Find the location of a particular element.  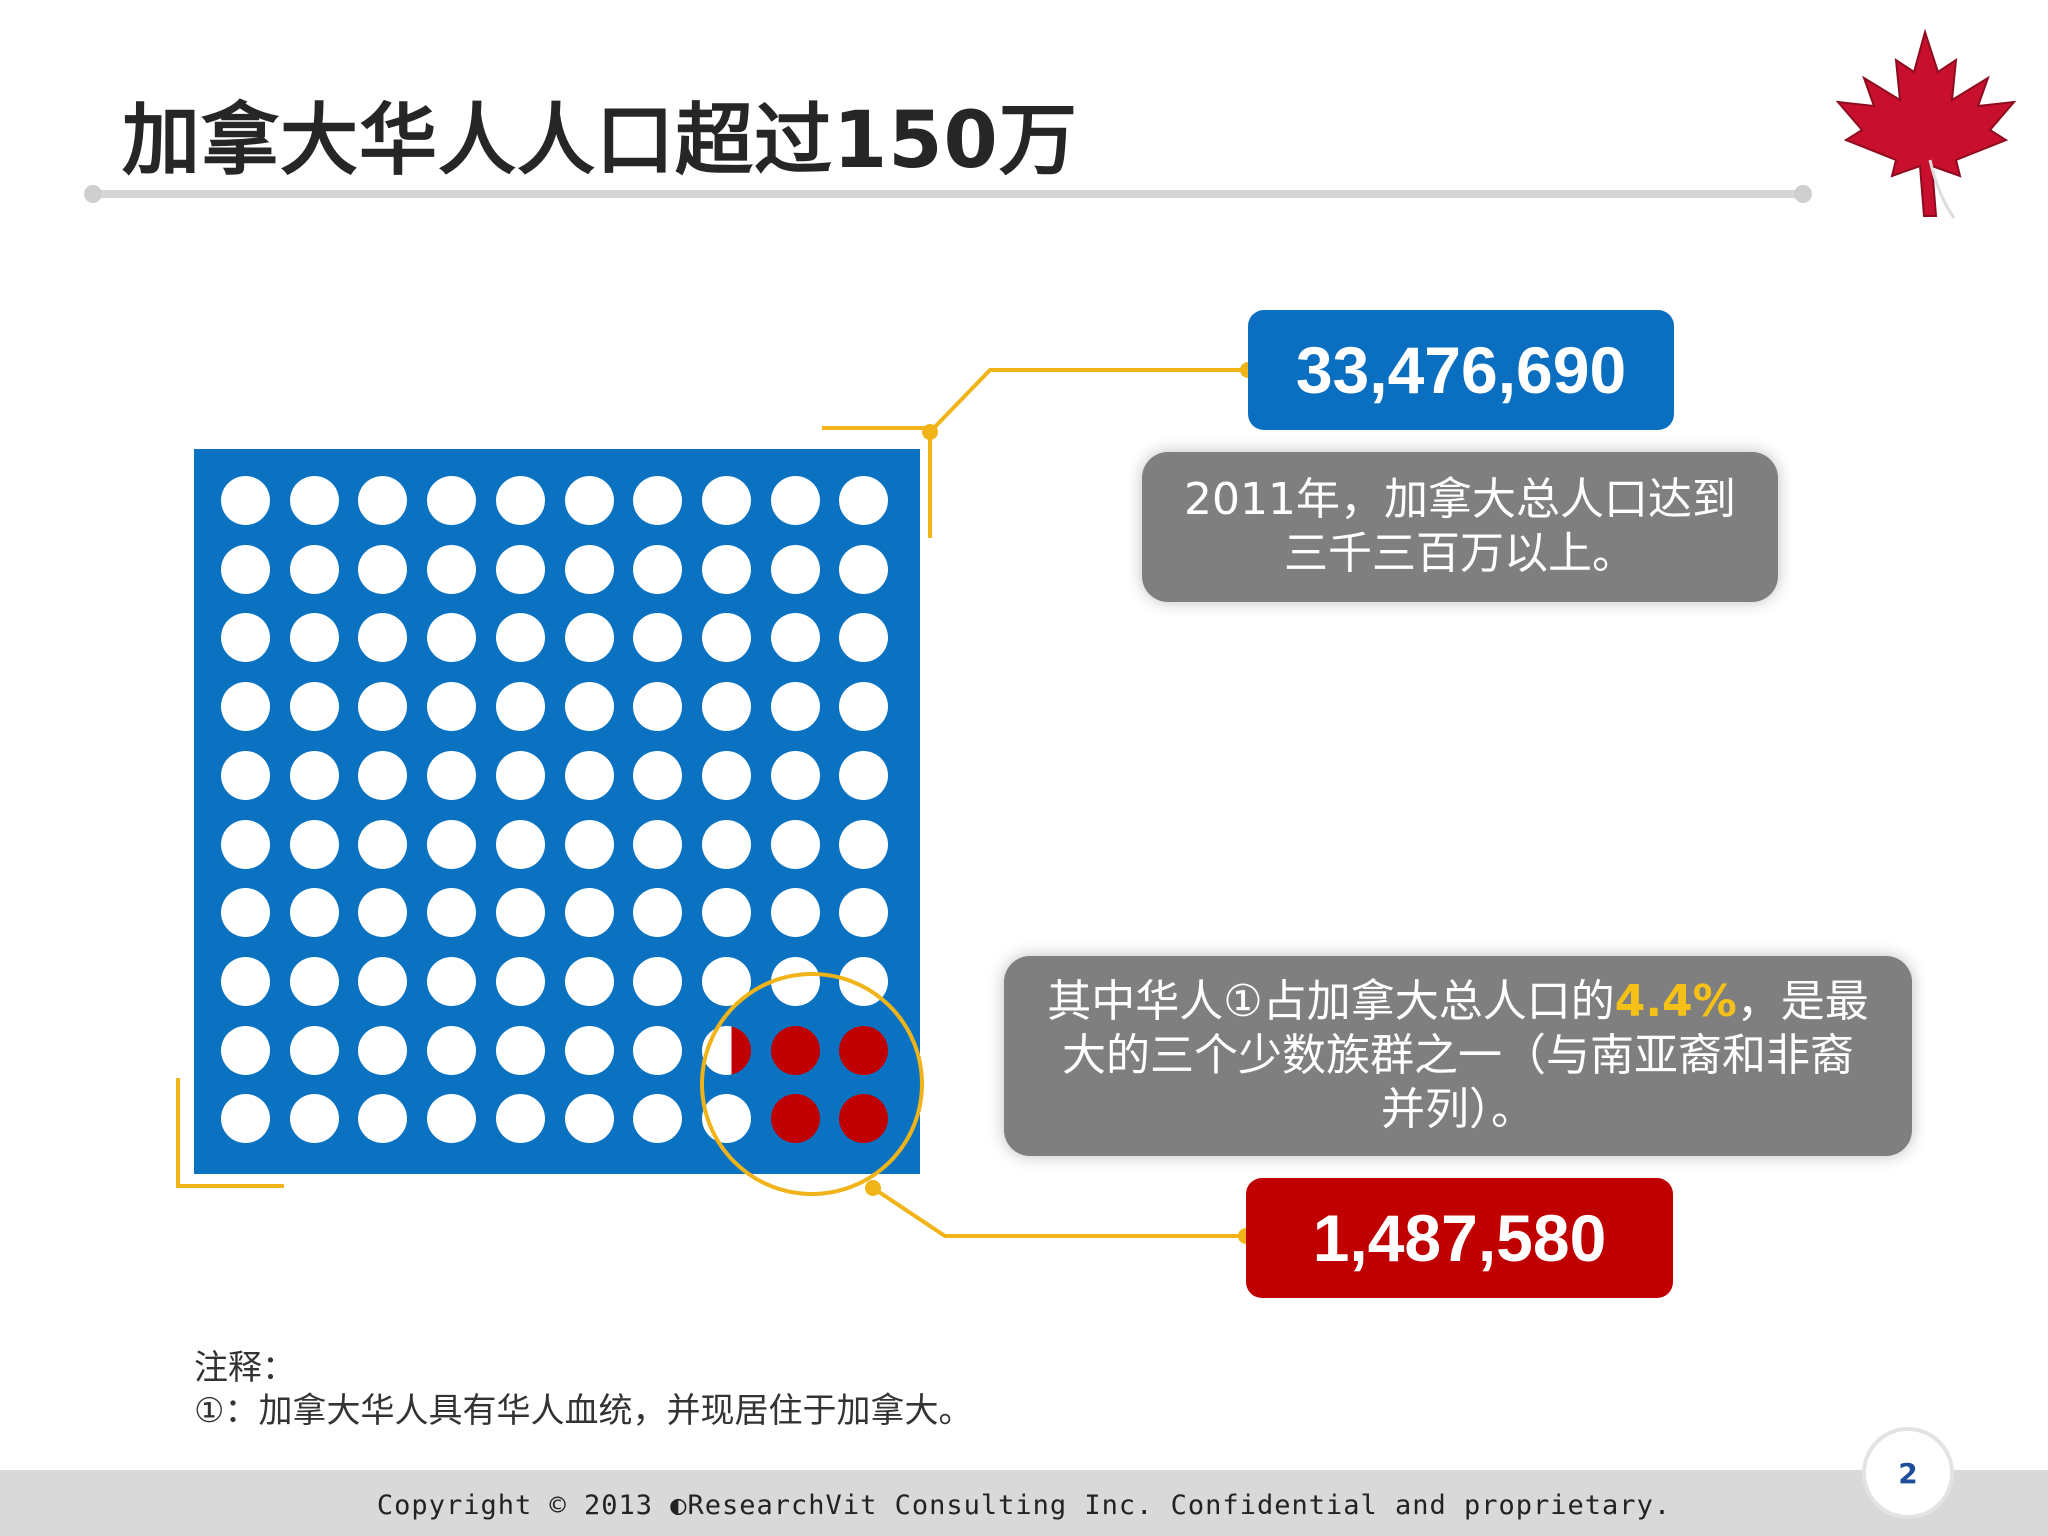

chinese-caption-line-1: 其中华人①占加拿大总人口的4.4%，是最 is located at coordinates (1458, 1001).